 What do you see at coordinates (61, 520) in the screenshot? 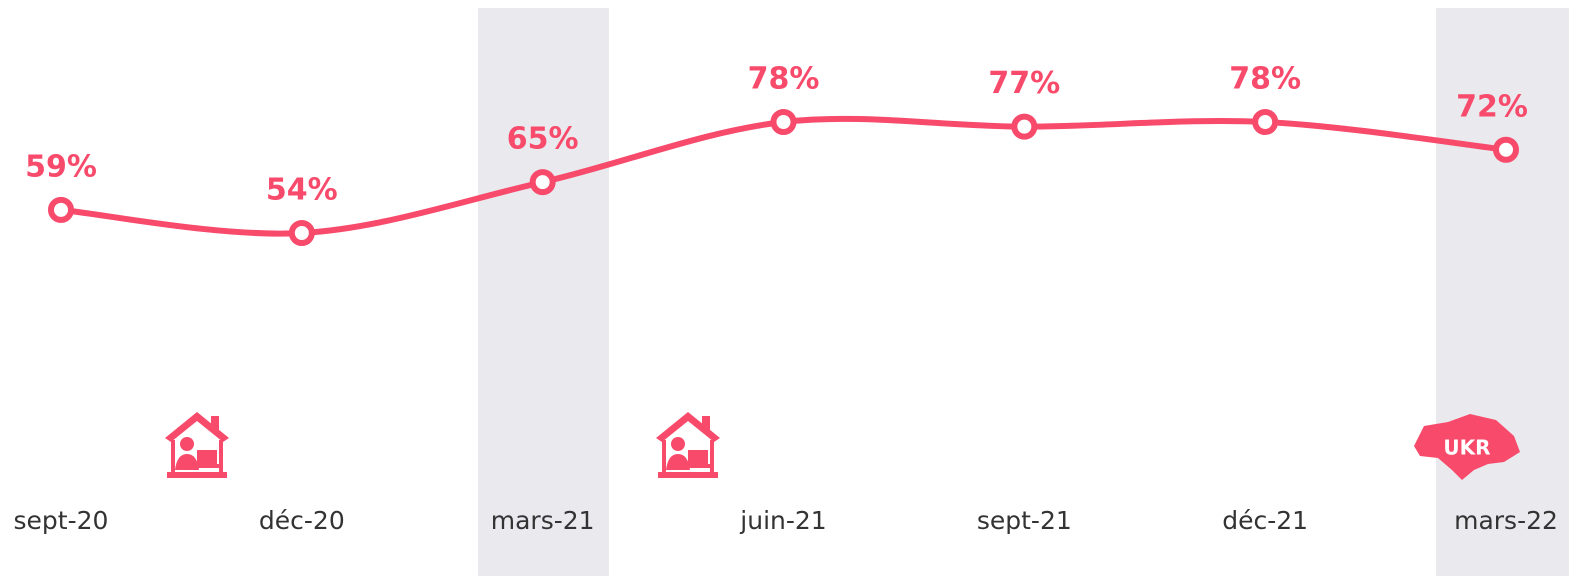
I see `x-tick-label: sept-20` at bounding box center [61, 520].